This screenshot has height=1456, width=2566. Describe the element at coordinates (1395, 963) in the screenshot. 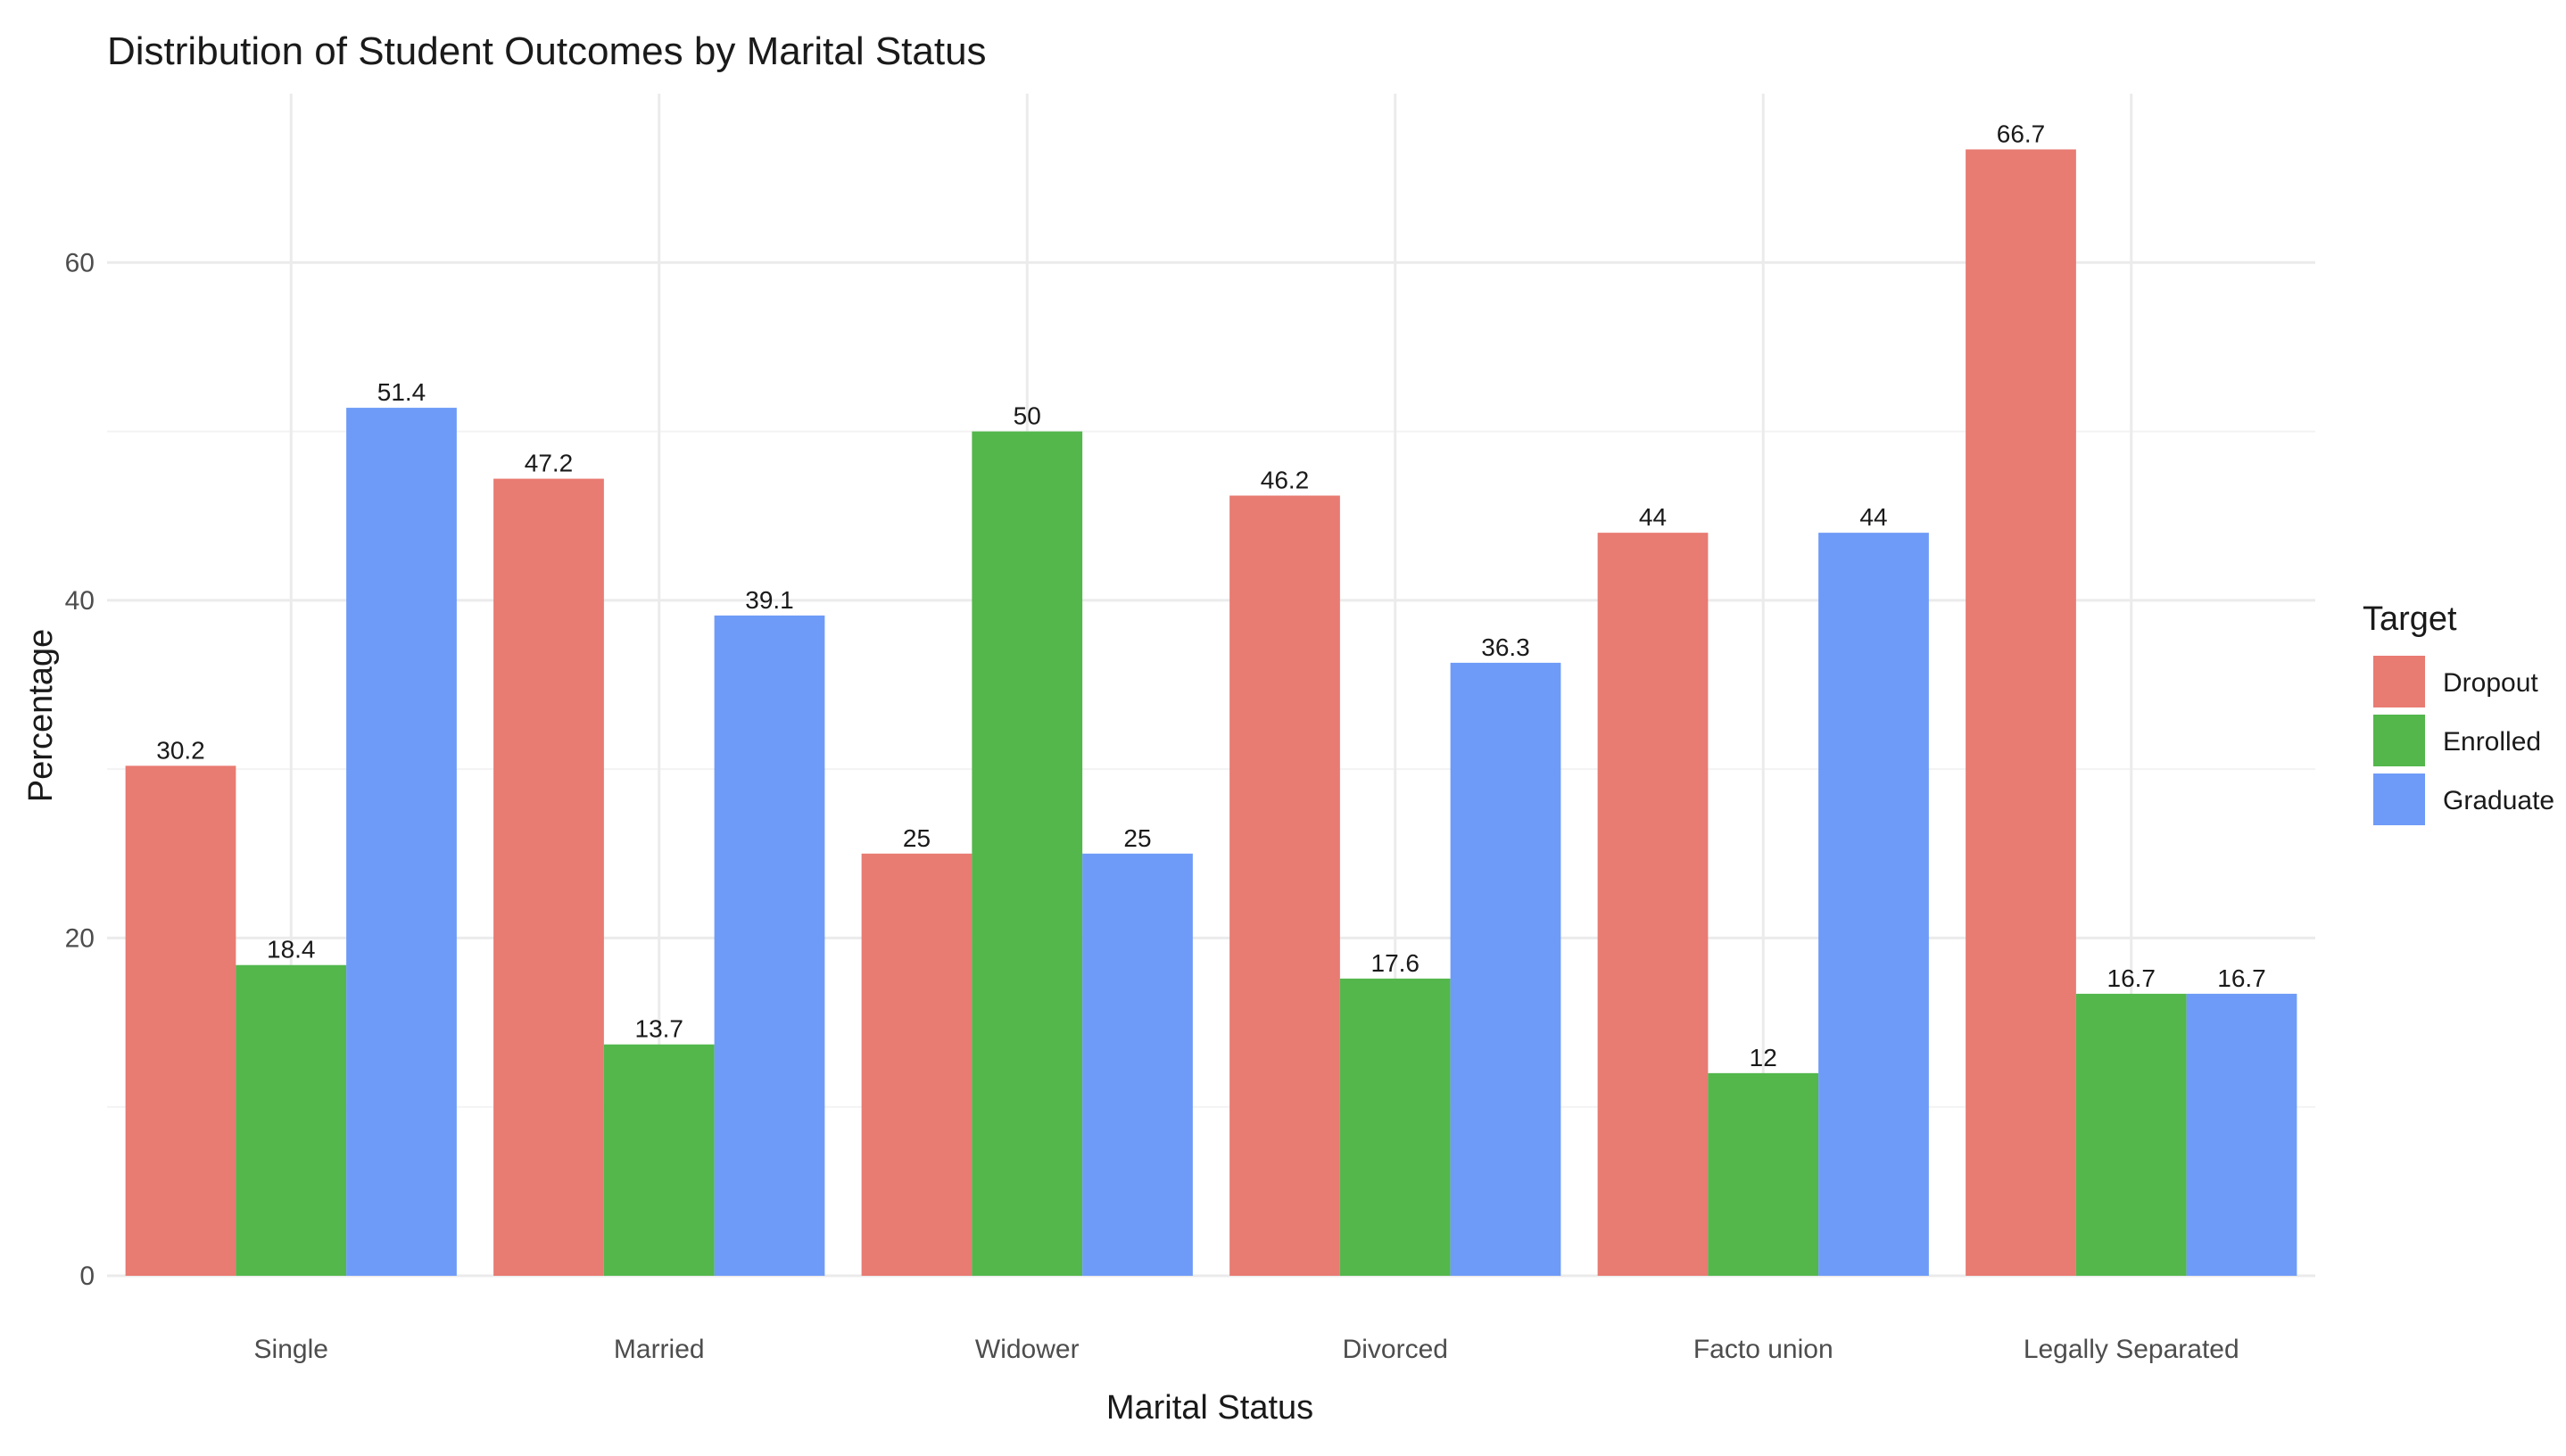

I see `data-label: 17.6` at that location.